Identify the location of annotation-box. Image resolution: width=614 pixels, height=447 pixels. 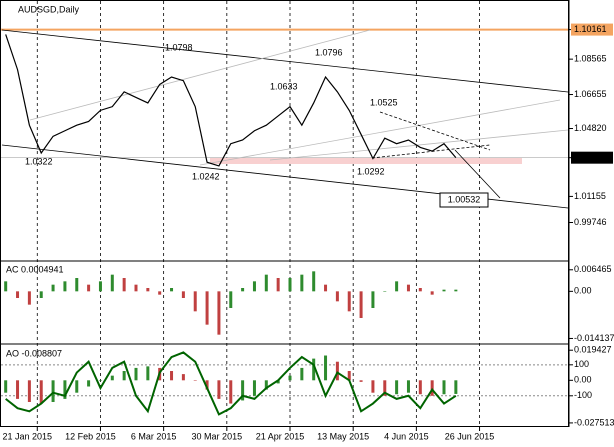
(464, 200).